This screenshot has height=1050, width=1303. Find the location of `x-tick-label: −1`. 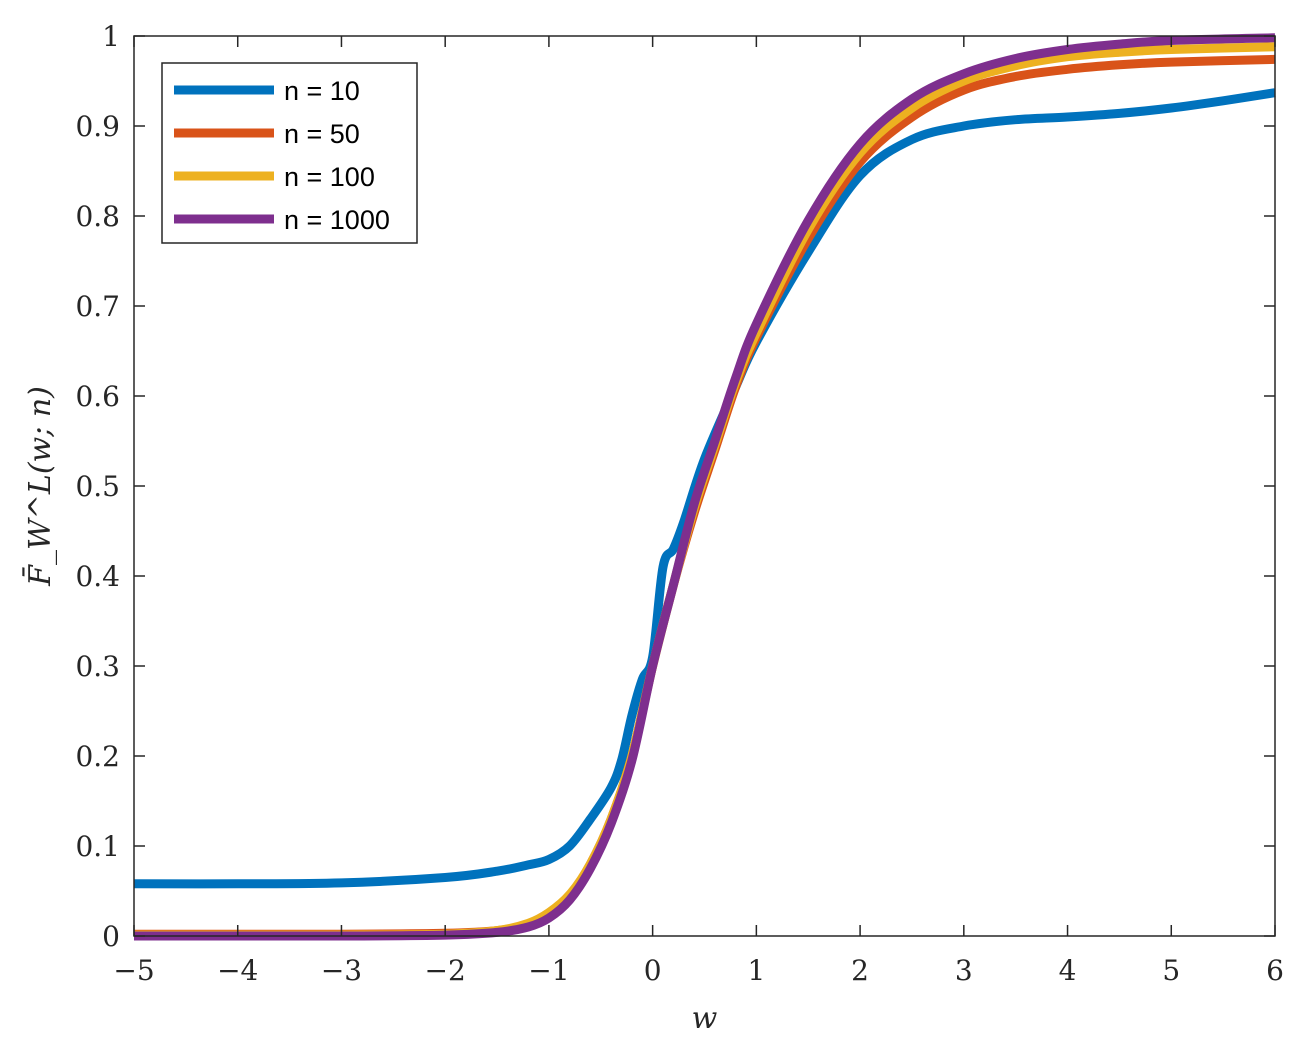

x-tick-label: −1 is located at coordinates (548, 970).